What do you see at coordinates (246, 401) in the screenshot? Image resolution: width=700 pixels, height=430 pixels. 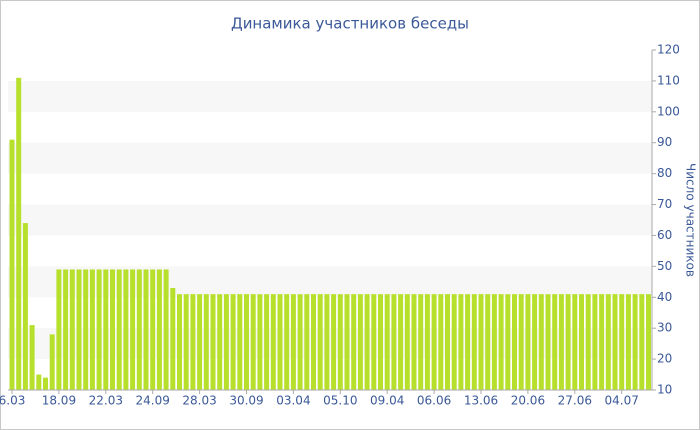 I see `x-tick-label: 30.09` at bounding box center [246, 401].